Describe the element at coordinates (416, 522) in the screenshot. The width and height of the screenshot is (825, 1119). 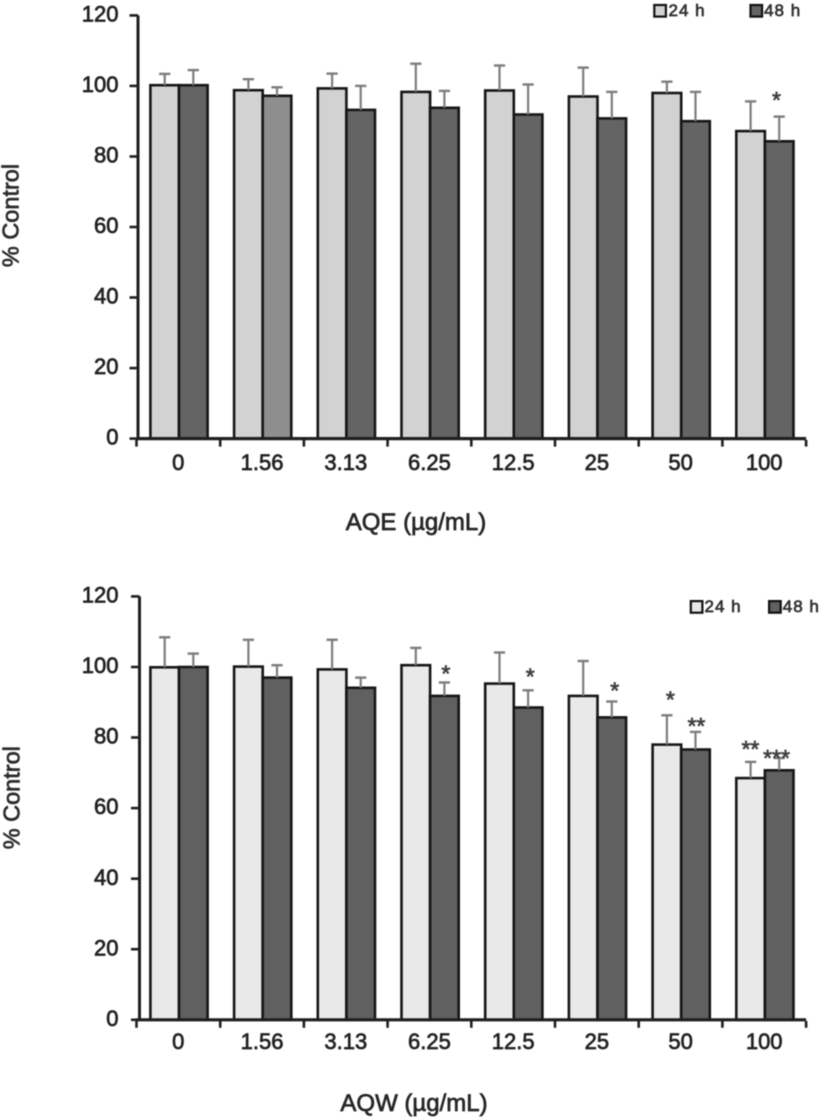
I see `svg-text: AQE (µg/mL)` at that location.